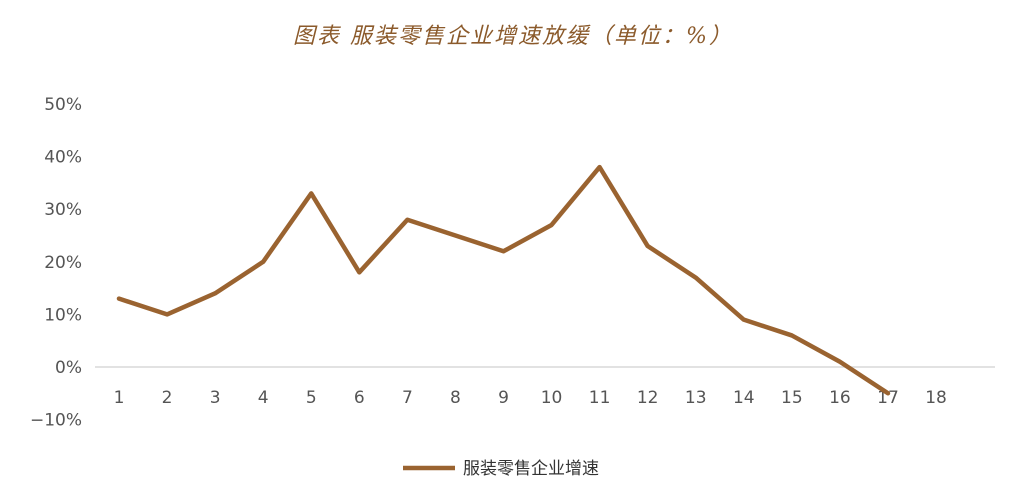  What do you see at coordinates (63, 263) in the screenshot?
I see `y-tick-label: 20%` at bounding box center [63, 263].